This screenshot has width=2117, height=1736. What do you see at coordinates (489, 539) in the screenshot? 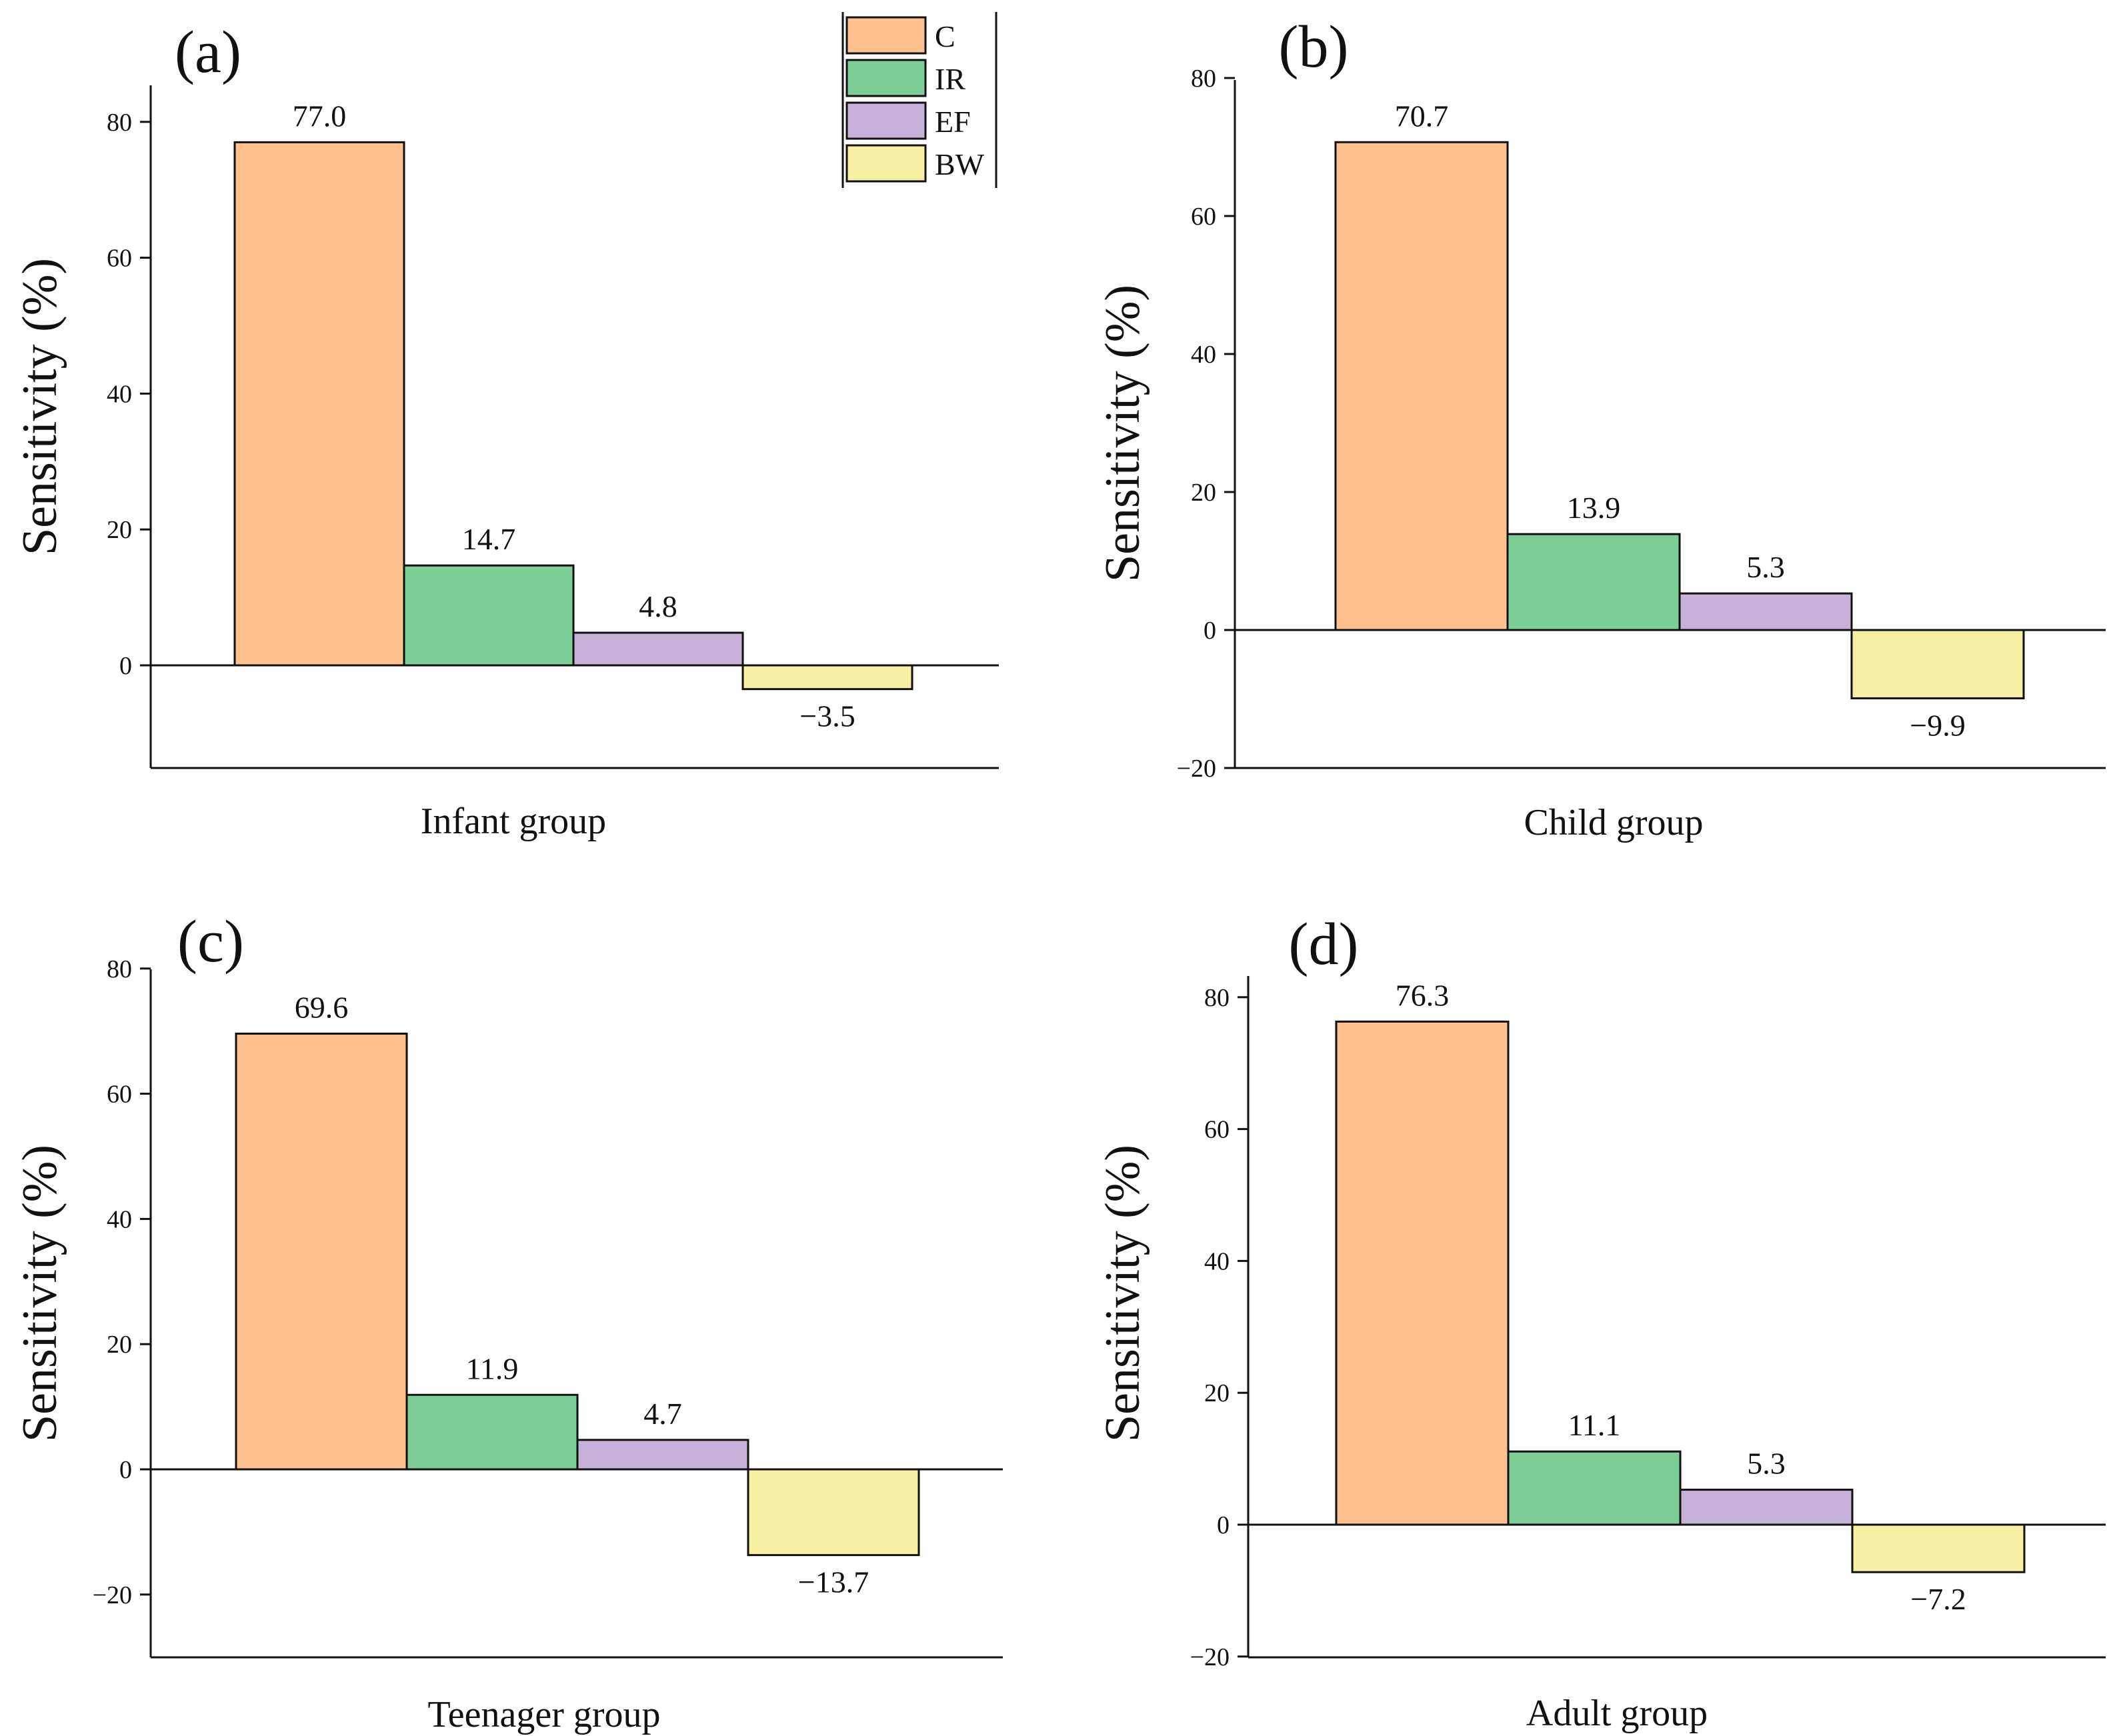
I see `data-label-ir: 14.7` at bounding box center [489, 539].